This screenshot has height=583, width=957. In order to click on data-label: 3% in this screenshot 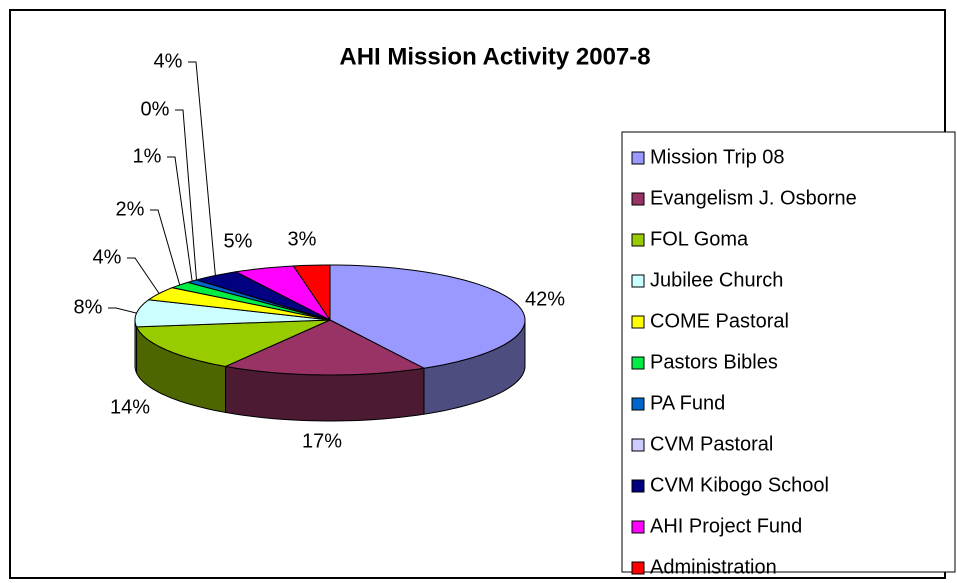, I will do `click(302, 239)`.